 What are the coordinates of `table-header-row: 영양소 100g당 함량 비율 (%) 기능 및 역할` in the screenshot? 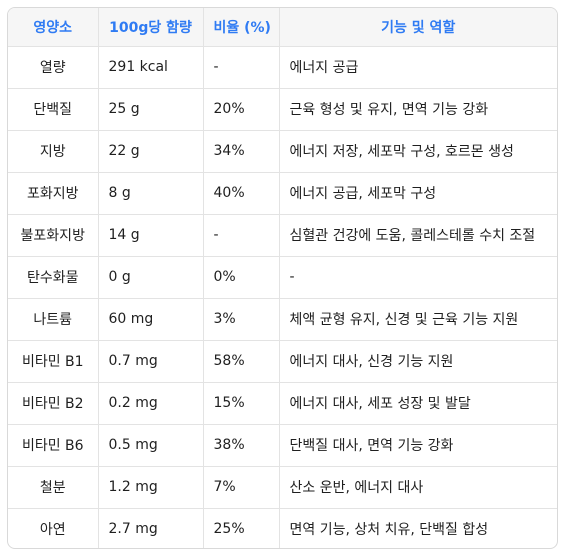 It's located at (282, 27).